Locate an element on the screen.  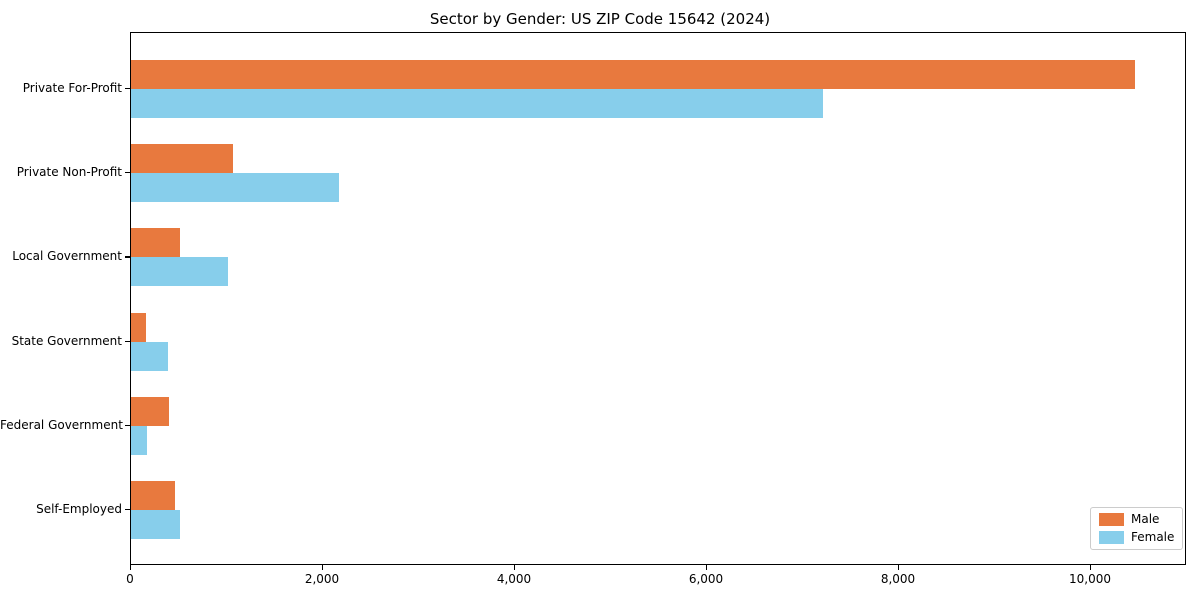
legend-label-male: Male is located at coordinates (1145, 519).